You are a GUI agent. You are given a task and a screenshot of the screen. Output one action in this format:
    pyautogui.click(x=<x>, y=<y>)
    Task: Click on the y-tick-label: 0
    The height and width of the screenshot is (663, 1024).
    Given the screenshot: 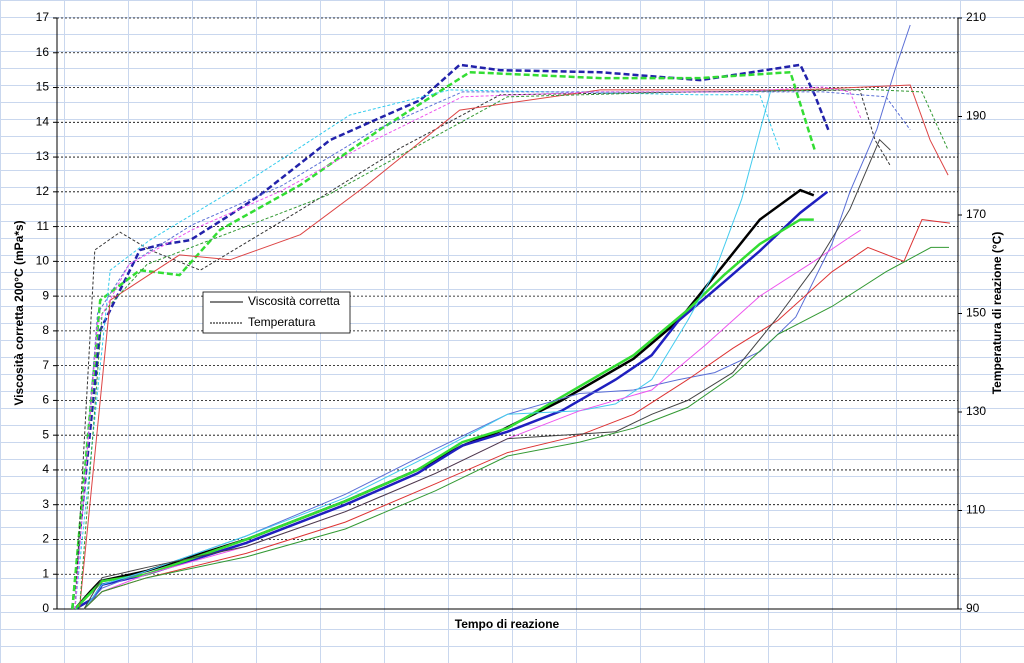 What is the action you would take?
    pyautogui.click(x=45, y=608)
    